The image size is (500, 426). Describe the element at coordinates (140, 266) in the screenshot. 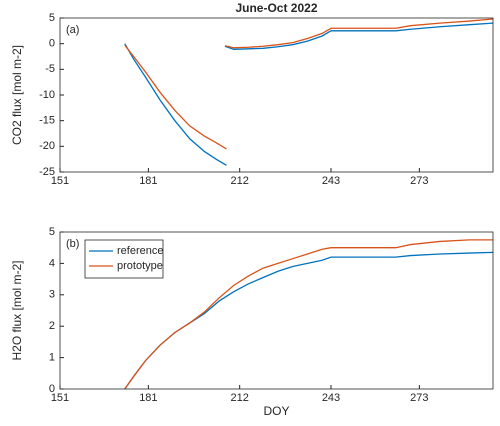

I see `legend-label: prototype` at that location.